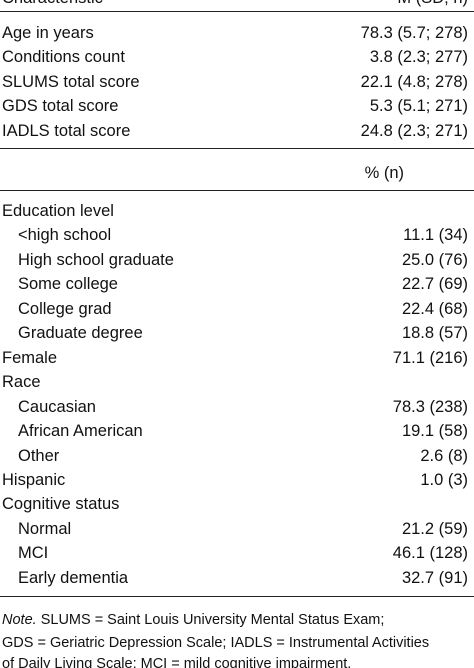 Image resolution: width=474 pixels, height=668 pixels. I want to click on row-label: Conditions count, so click(63, 57).